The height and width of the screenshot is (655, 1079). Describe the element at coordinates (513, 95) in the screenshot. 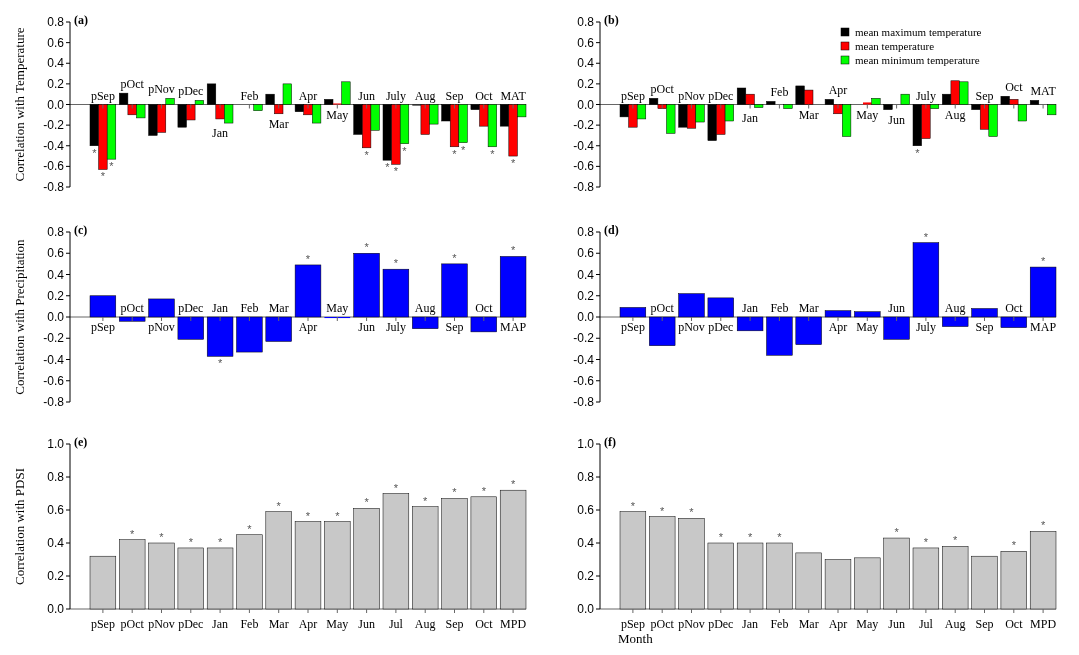

I see `x-tick-label: MAT` at that location.